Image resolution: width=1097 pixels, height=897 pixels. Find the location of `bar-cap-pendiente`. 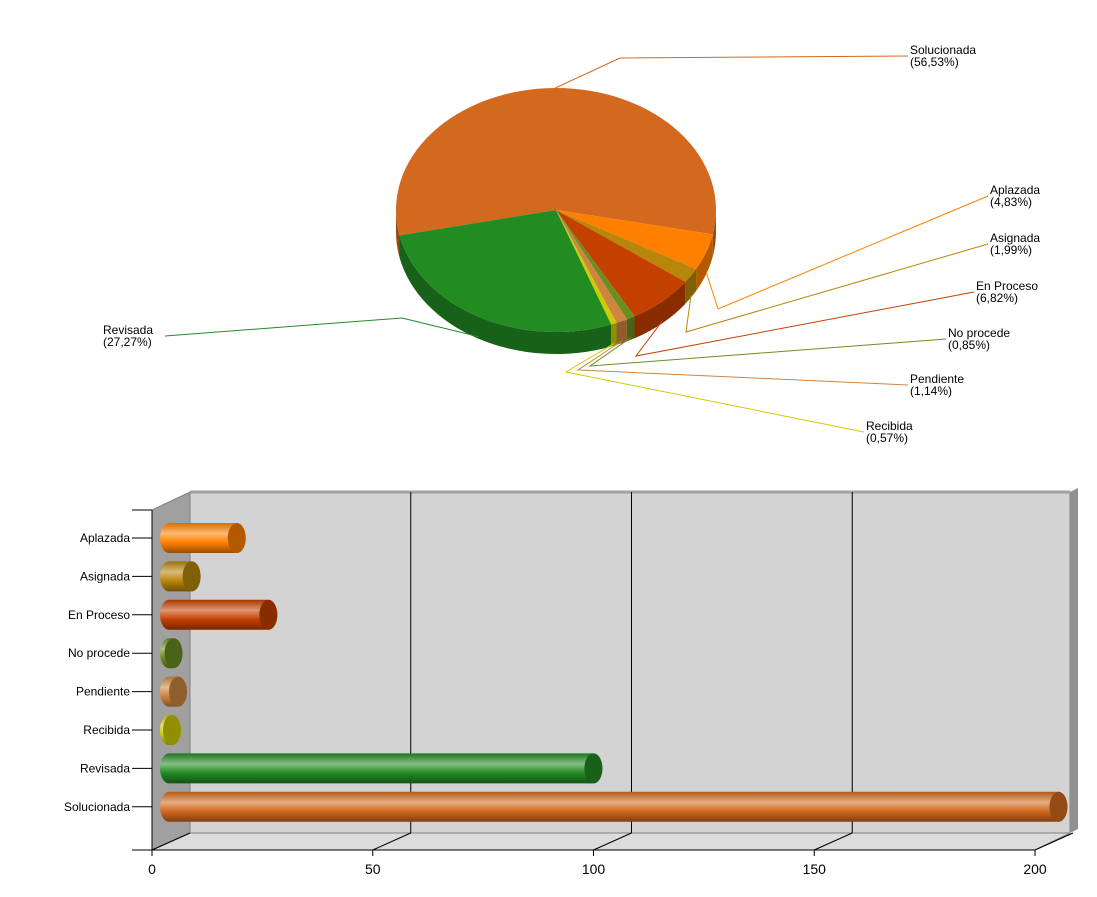

bar-cap-pendiente is located at coordinates (178, 691).